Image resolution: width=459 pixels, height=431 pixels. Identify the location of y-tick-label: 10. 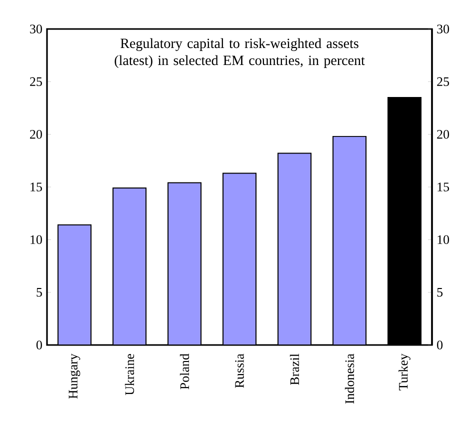
(36, 239).